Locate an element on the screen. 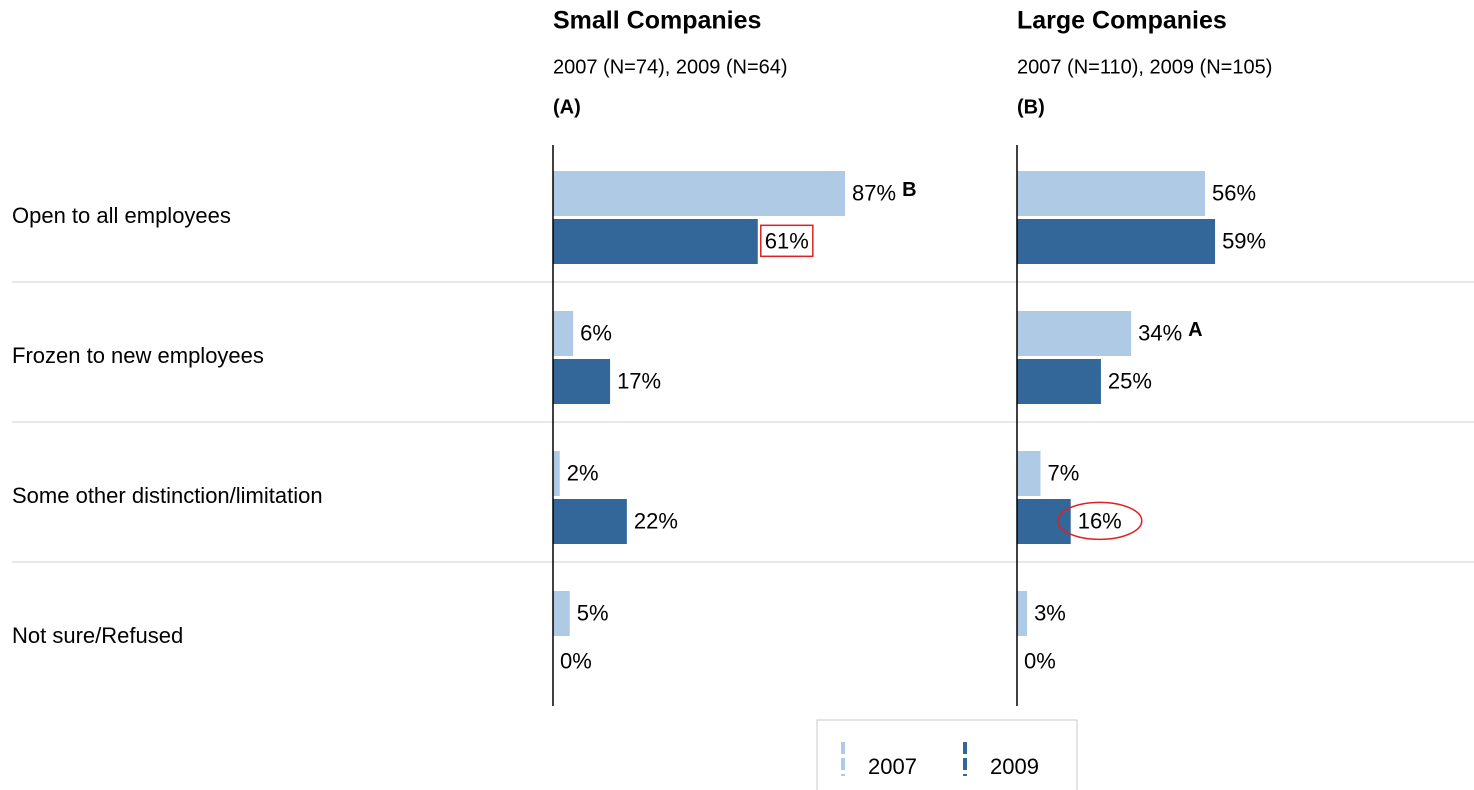 Image resolution: width=1474 pixels, height=790 pixels. group-label: (A) is located at coordinates (567, 107).